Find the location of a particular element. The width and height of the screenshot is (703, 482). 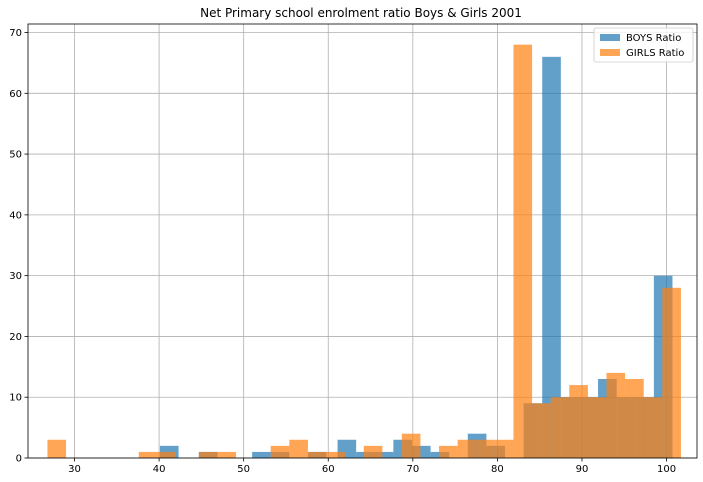

y-axis: 0 10 20 30 40 50 60 70 is located at coordinates (18, 246).